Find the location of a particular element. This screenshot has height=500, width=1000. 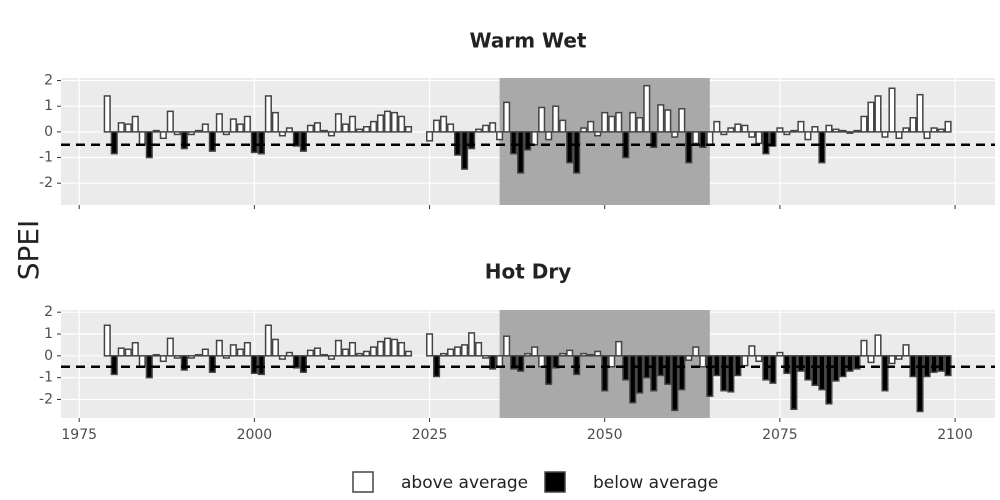

y-tick-label: 0 is located at coordinates (48, 132).